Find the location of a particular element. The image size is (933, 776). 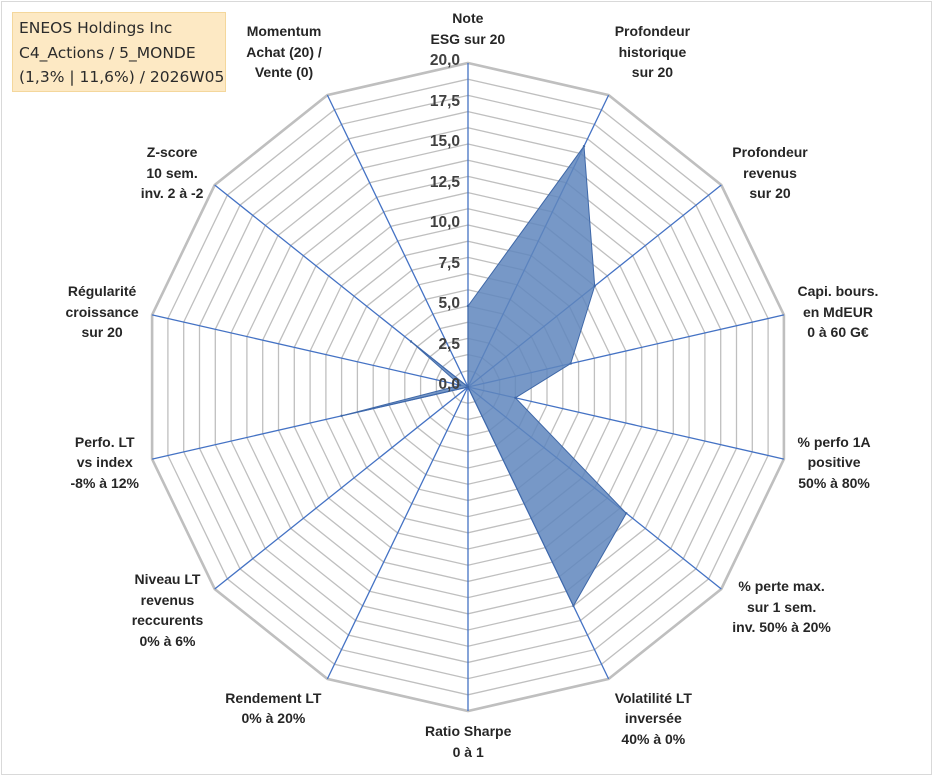

axis-label-line: Volatilité LT is located at coordinates (653, 697).